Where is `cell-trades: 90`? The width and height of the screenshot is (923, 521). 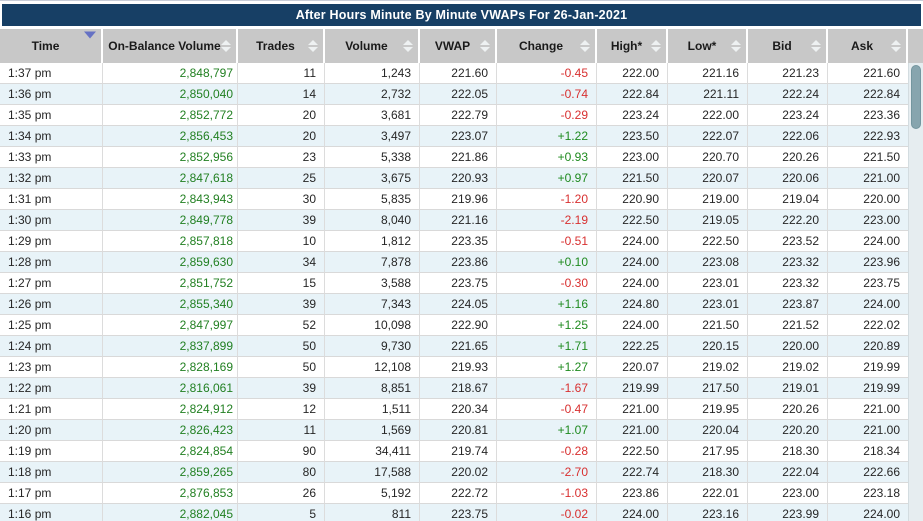 cell-trades: 90 is located at coordinates (281, 451).